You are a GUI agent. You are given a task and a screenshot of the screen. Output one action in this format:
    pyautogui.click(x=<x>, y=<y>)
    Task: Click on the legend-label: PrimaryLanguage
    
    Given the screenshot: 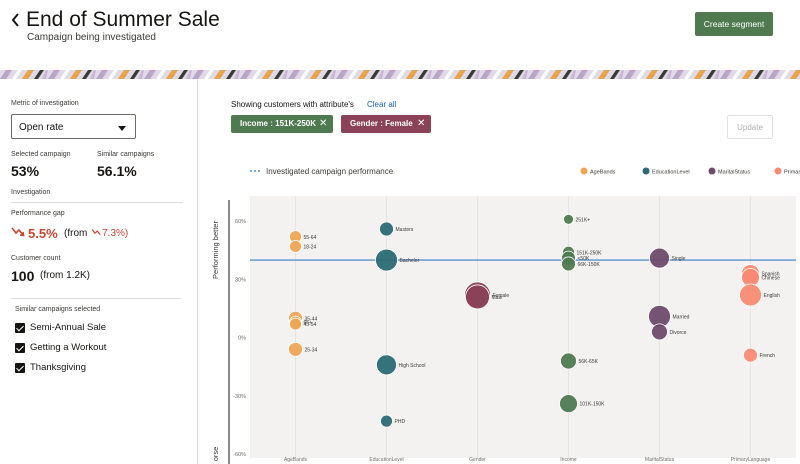 What is the action you would take?
    pyautogui.click(x=792, y=173)
    